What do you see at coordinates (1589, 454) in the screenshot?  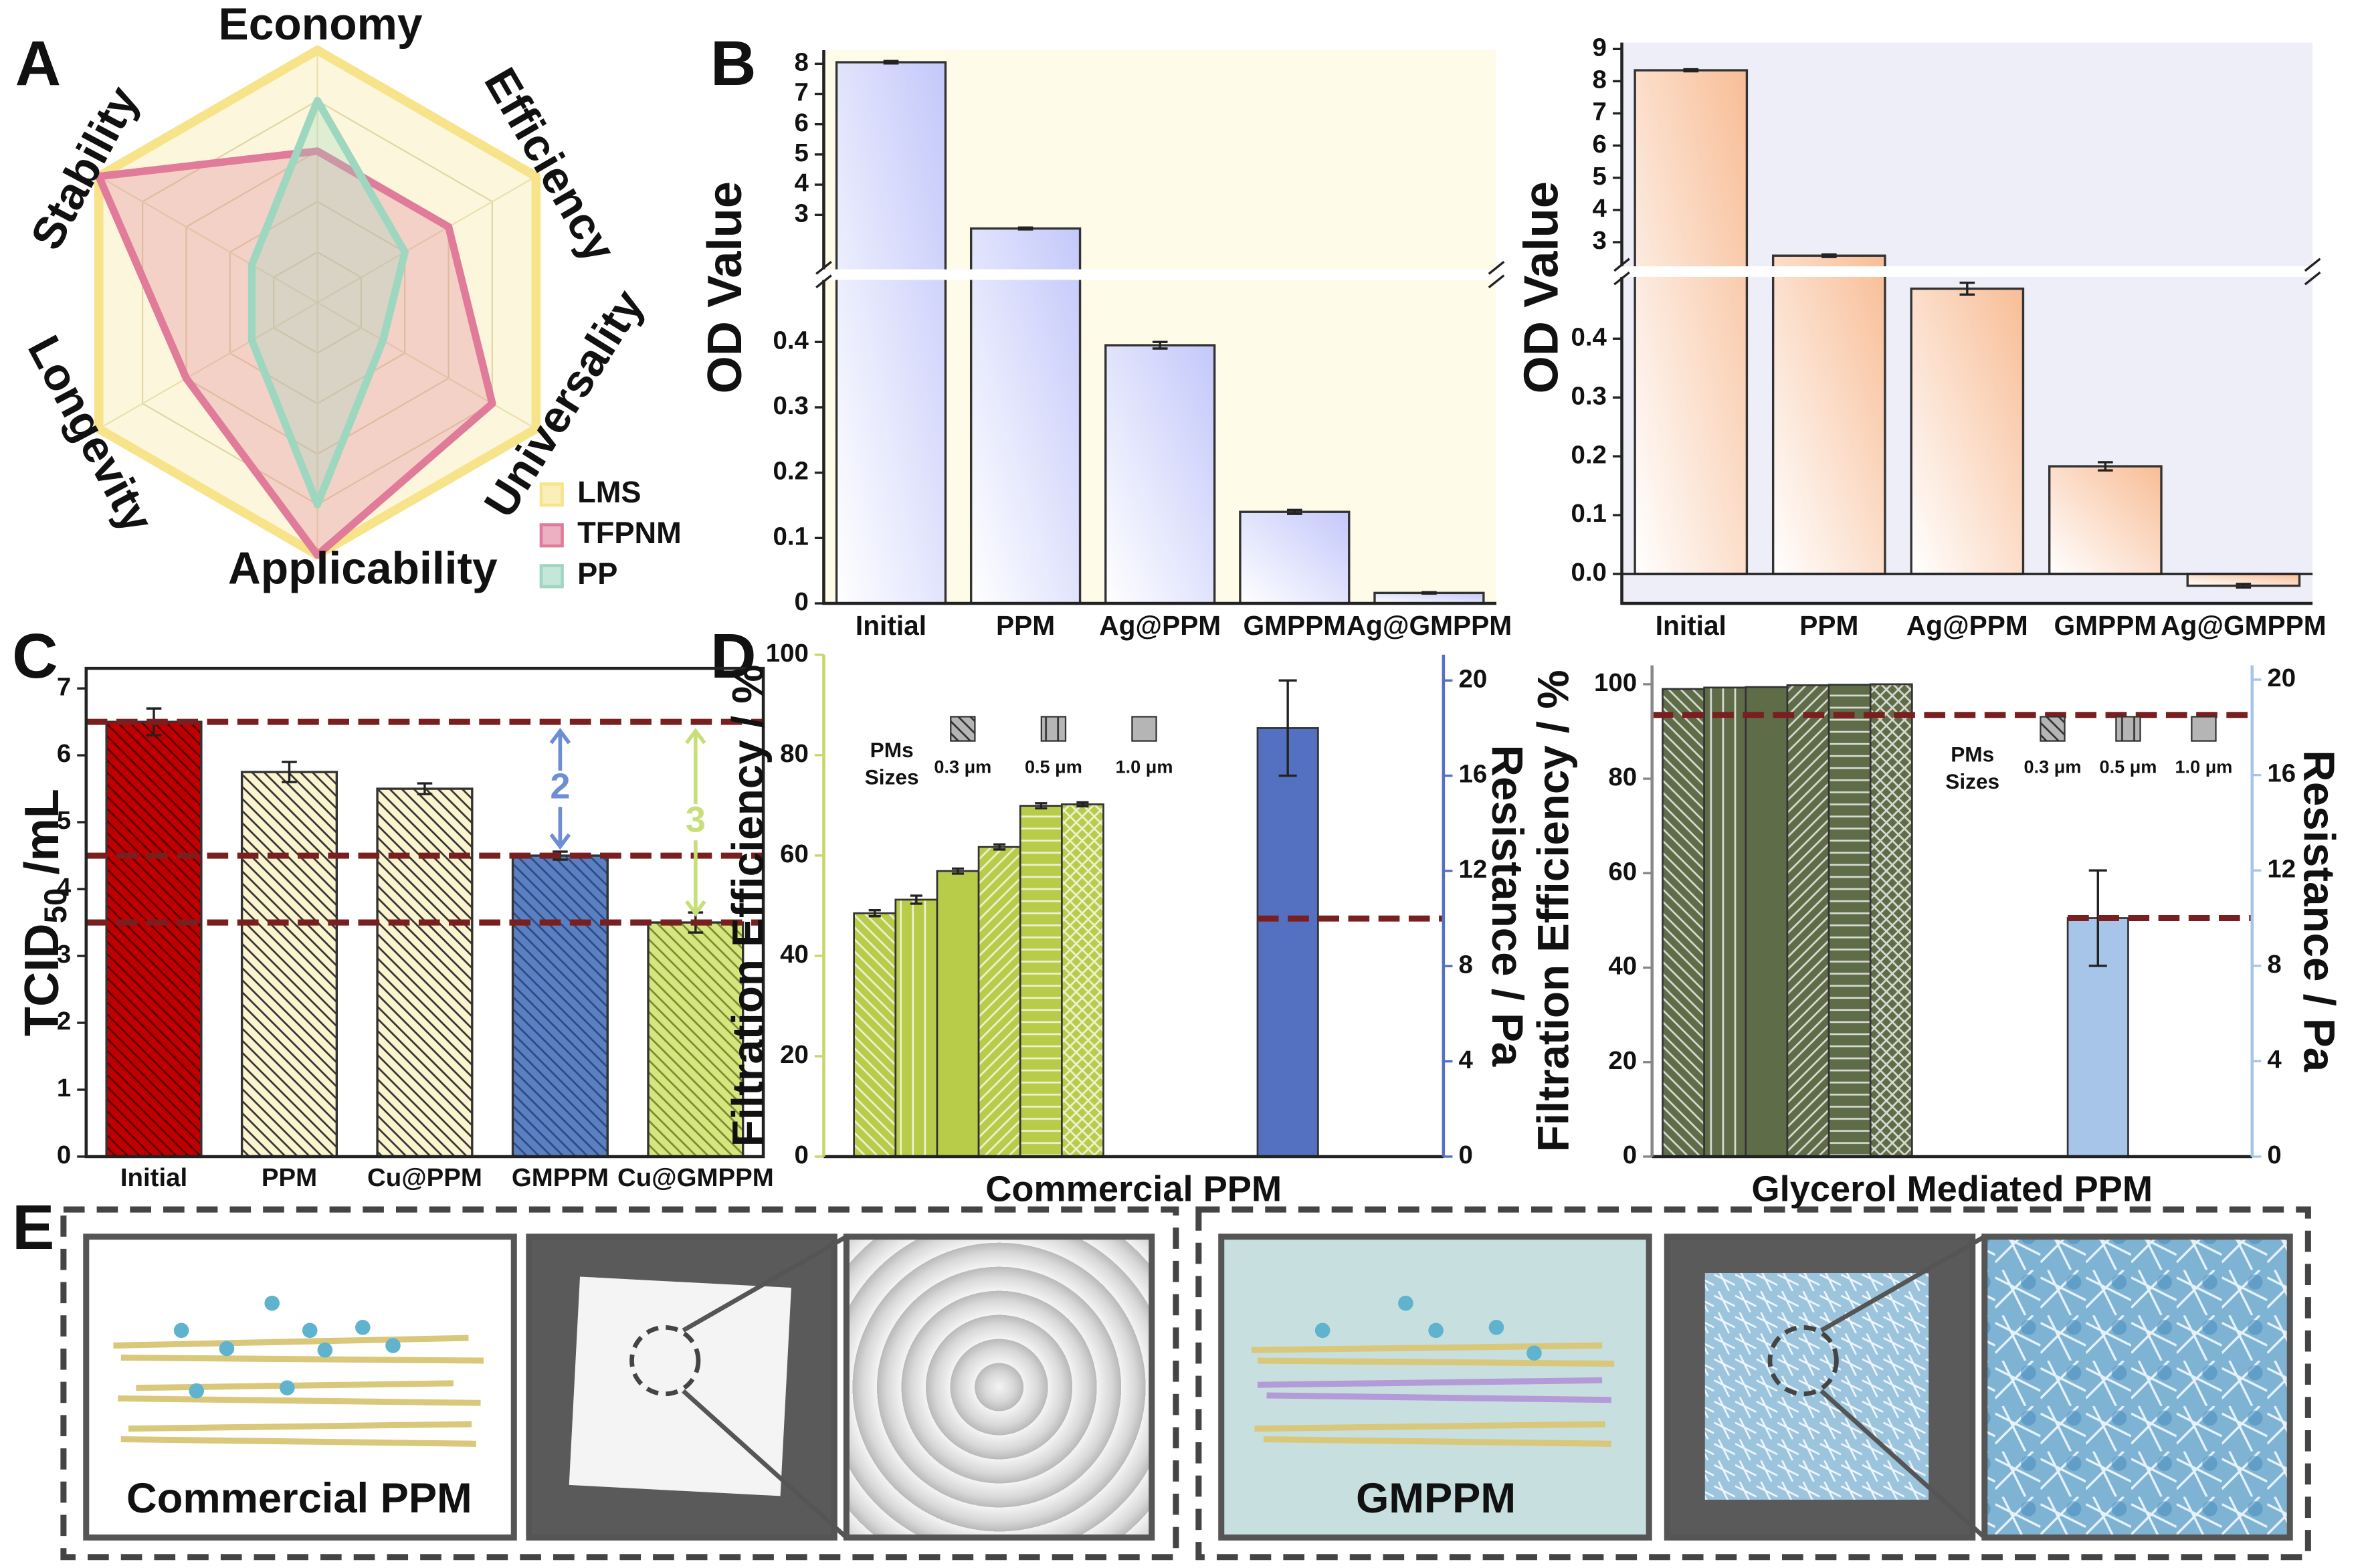 I see `y-tick-label: 0.2` at bounding box center [1589, 454].